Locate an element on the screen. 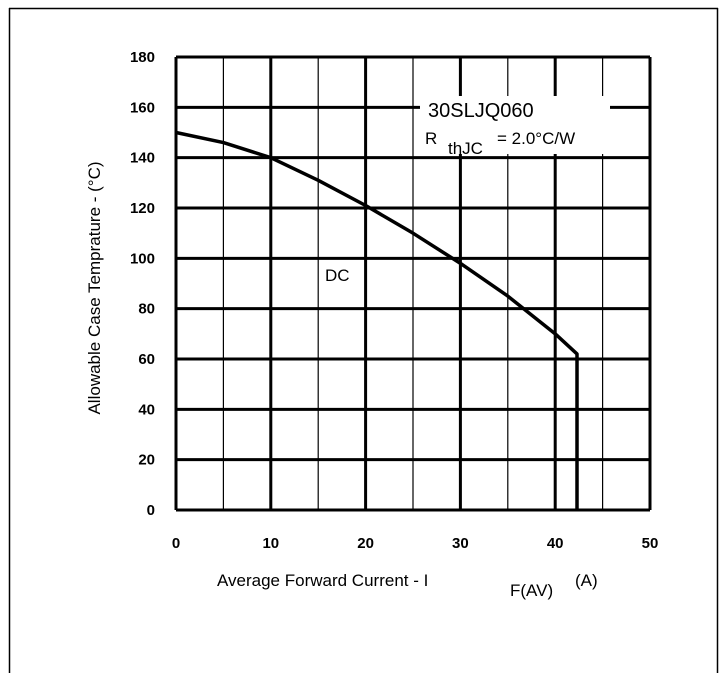  y-tick-label: 100 is located at coordinates (142, 258).